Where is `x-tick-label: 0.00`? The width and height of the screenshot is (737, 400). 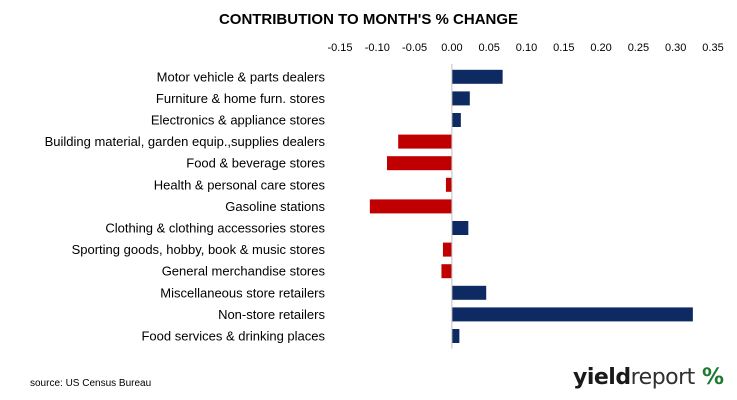
x-tick-label: 0.00 is located at coordinates (451, 48).